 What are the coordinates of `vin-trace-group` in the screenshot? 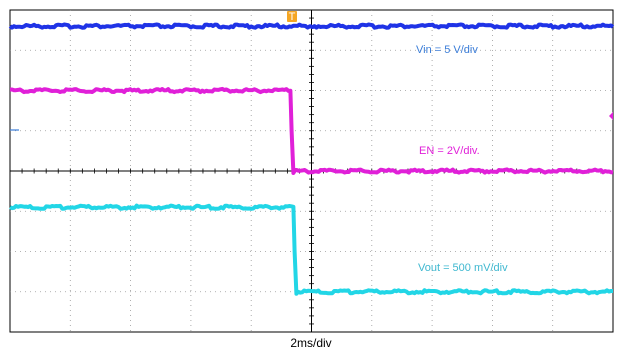 It's located at (311, 26).